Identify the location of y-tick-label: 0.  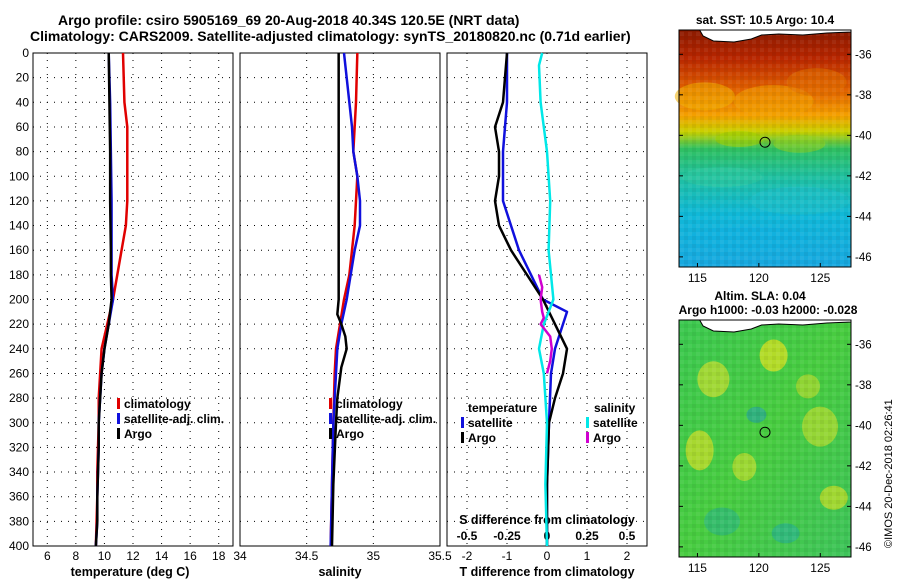
(25, 53).